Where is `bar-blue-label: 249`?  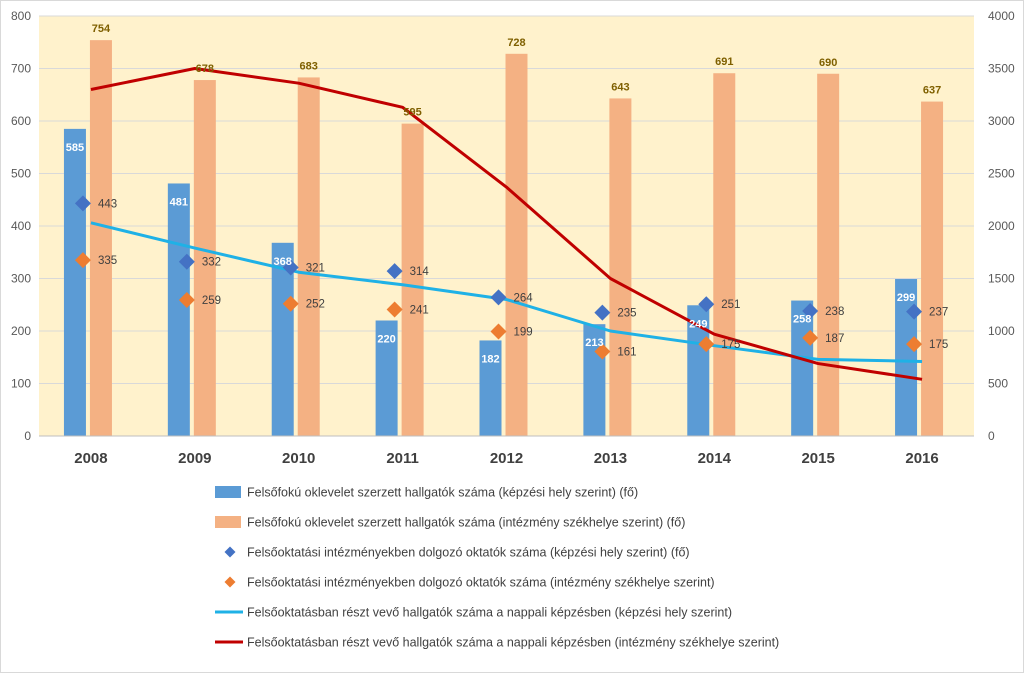 bar-blue-label: 249 is located at coordinates (698, 324).